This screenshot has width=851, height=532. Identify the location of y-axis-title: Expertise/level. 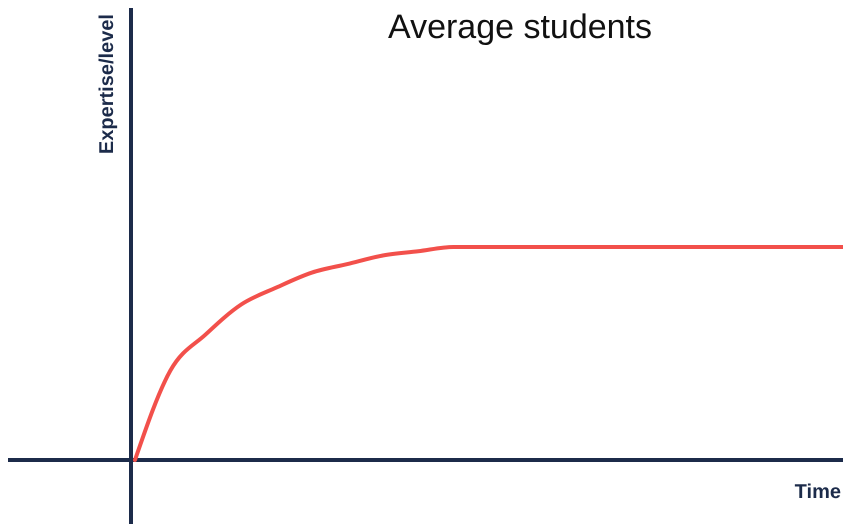
(107, 84).